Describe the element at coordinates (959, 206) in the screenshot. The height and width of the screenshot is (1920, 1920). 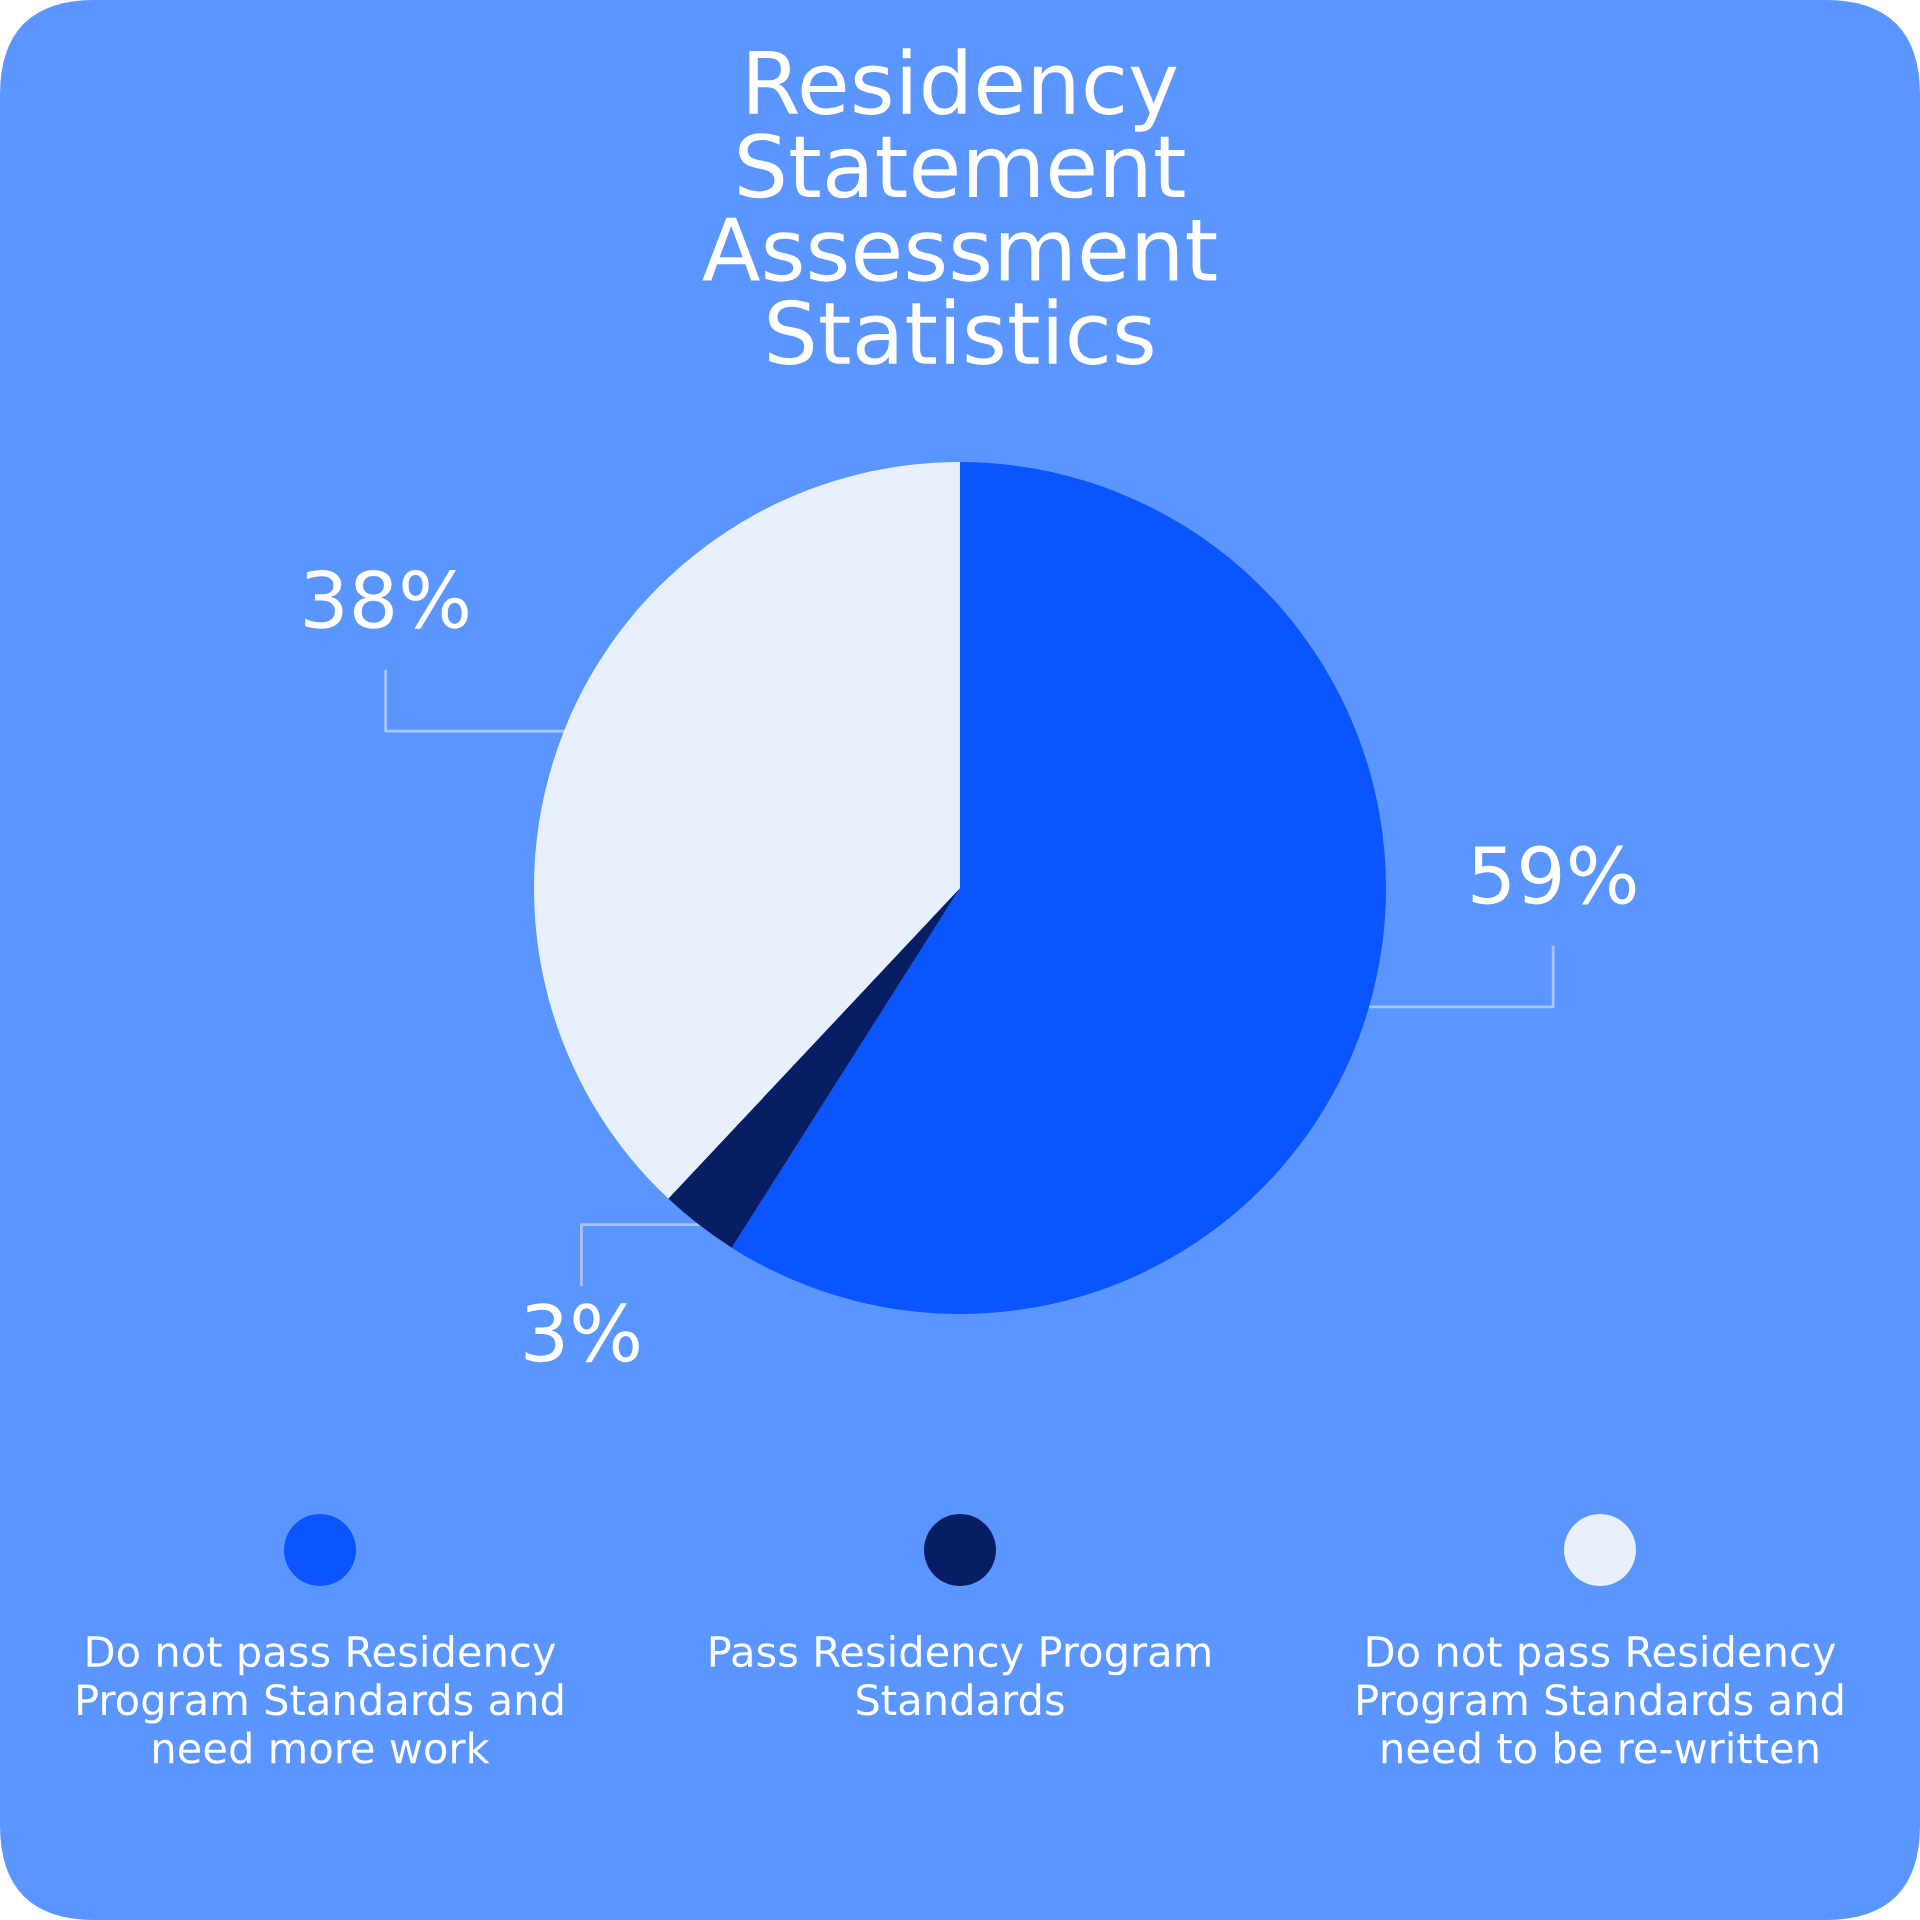
I see `chart-title: Residency Statement Assessment Statistics` at that location.